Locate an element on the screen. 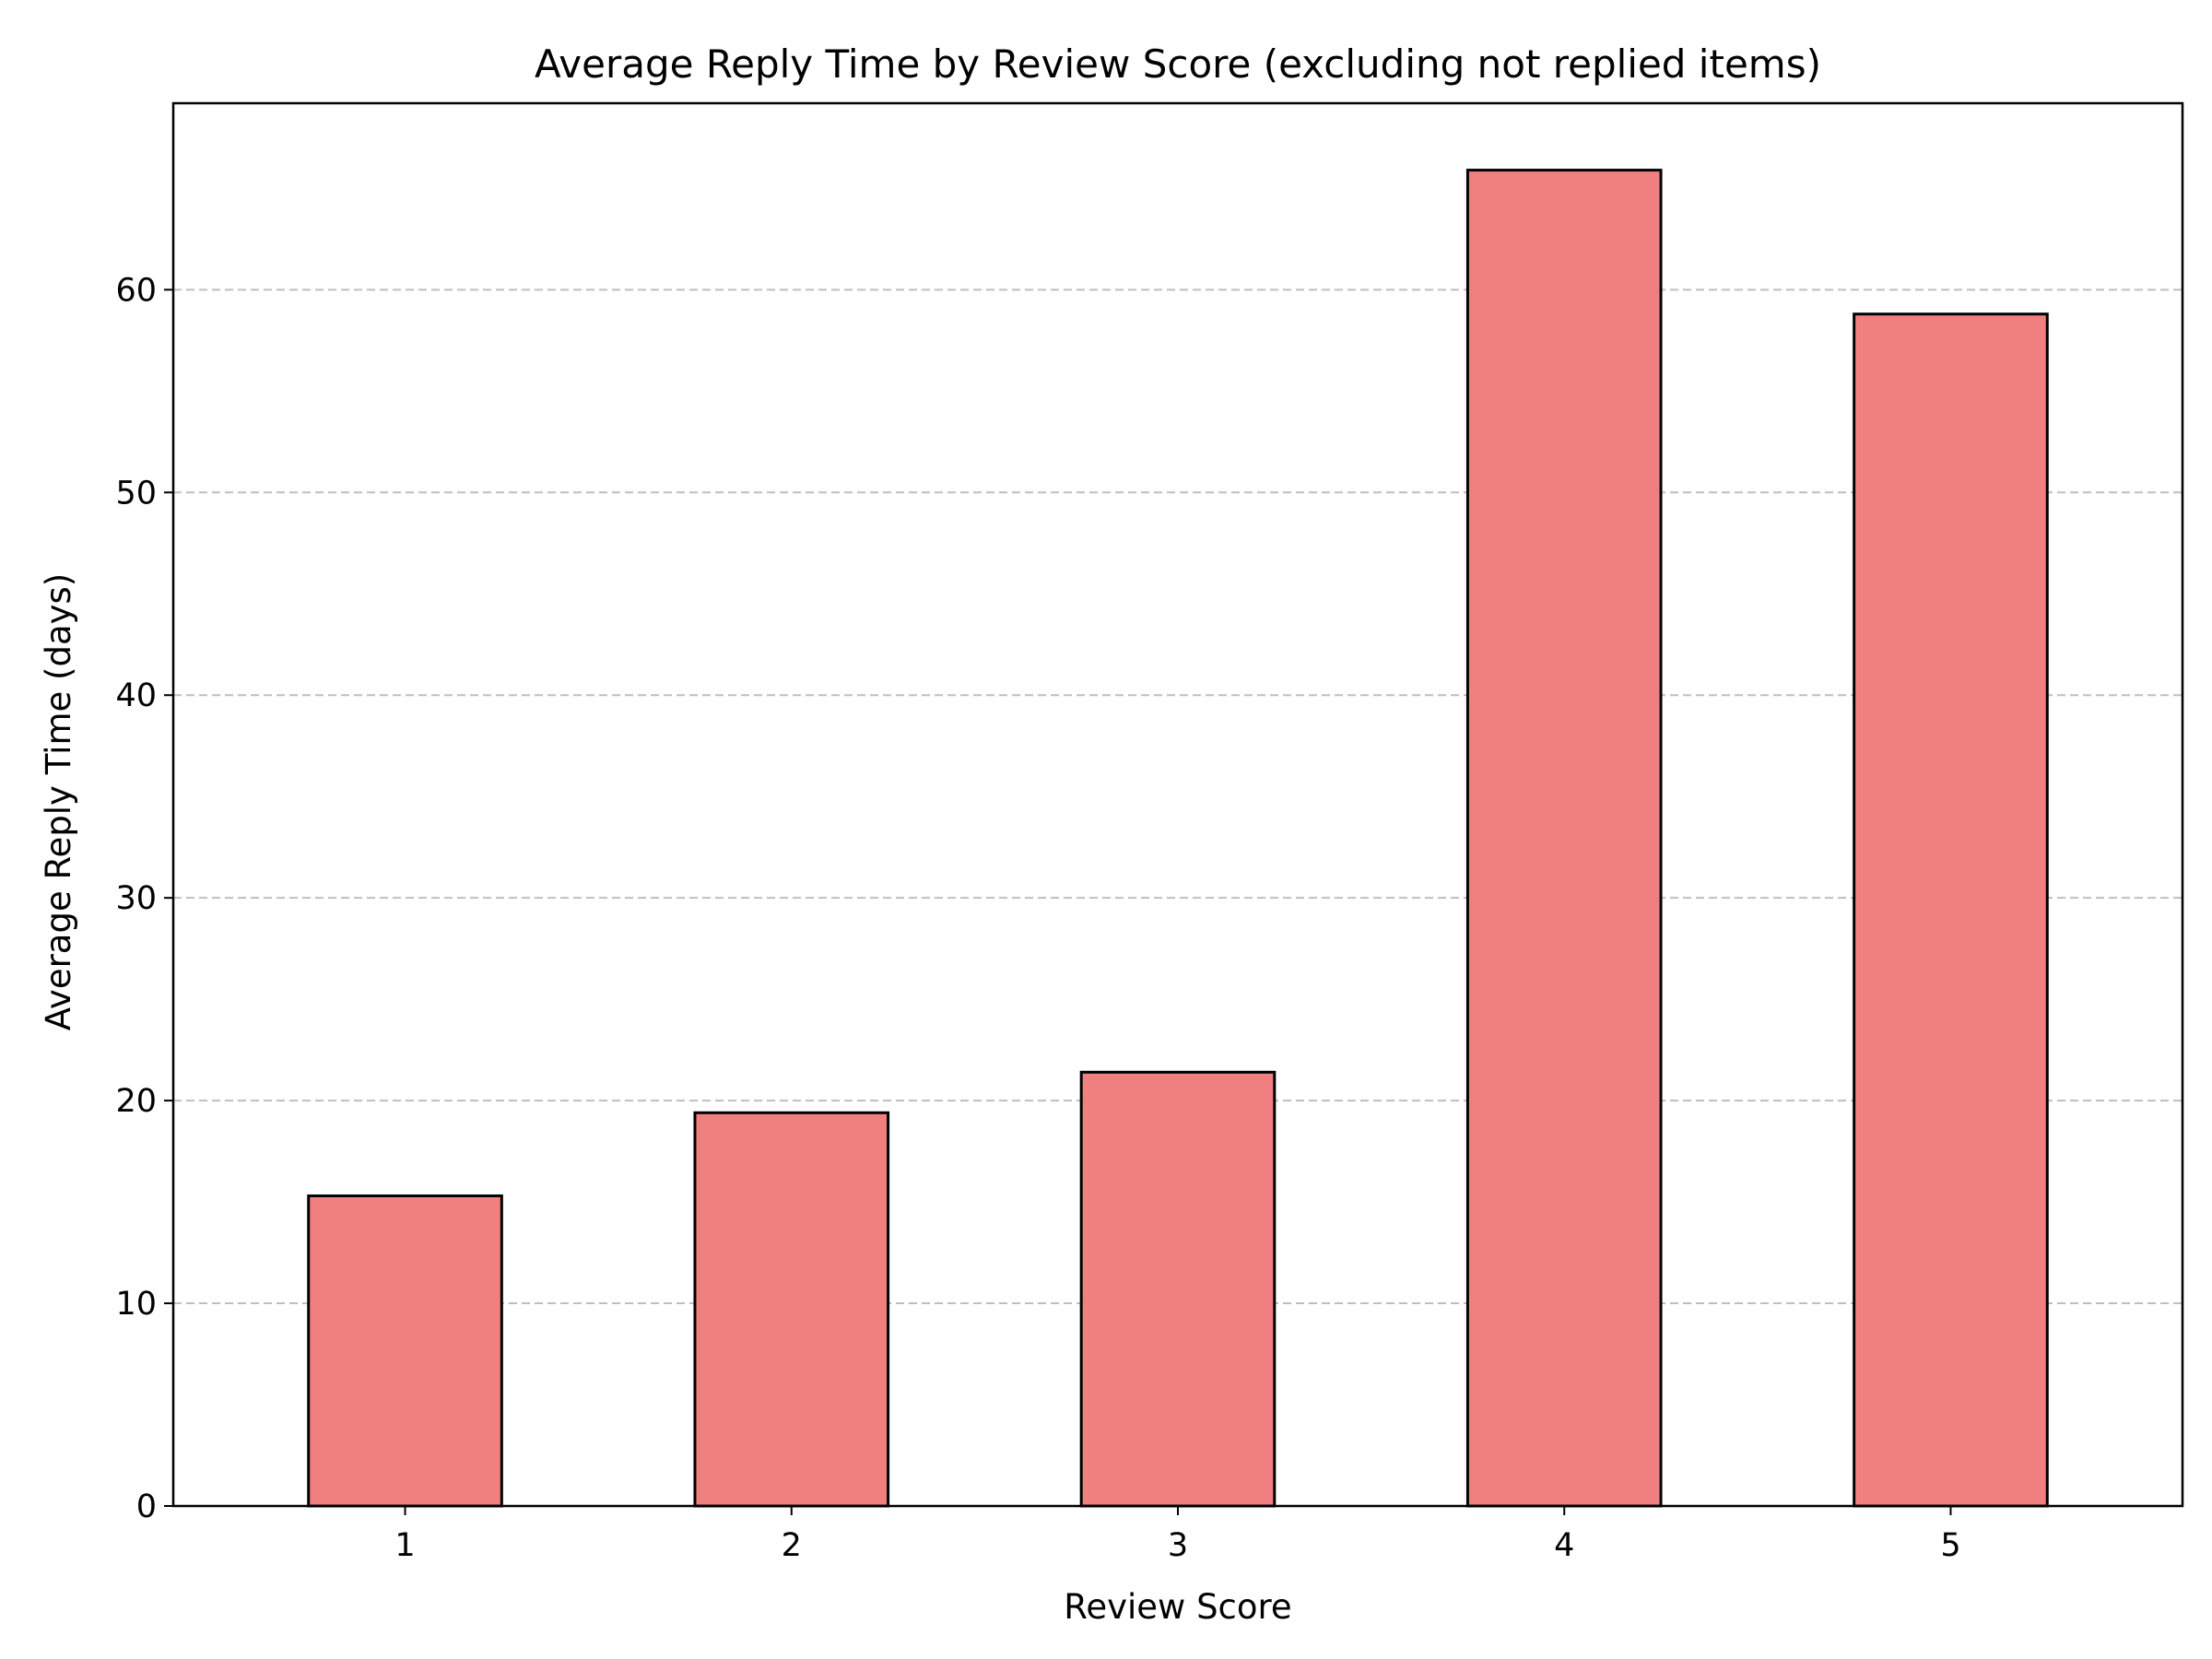 This screenshot has width=2212, height=1659. y-tick-label-0: 0 is located at coordinates (146, 1506).